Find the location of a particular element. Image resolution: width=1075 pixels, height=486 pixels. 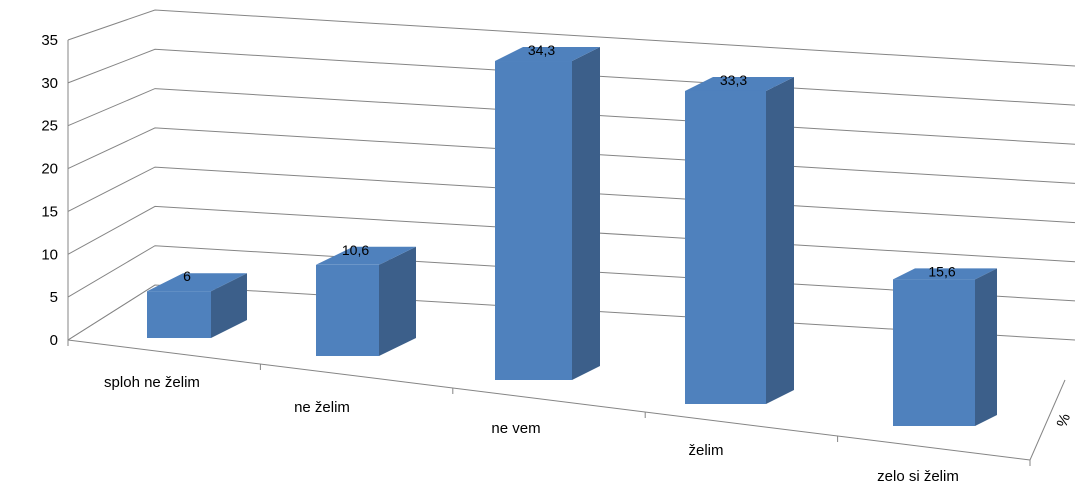

x-category-label: ne vem is located at coordinates (515, 428).